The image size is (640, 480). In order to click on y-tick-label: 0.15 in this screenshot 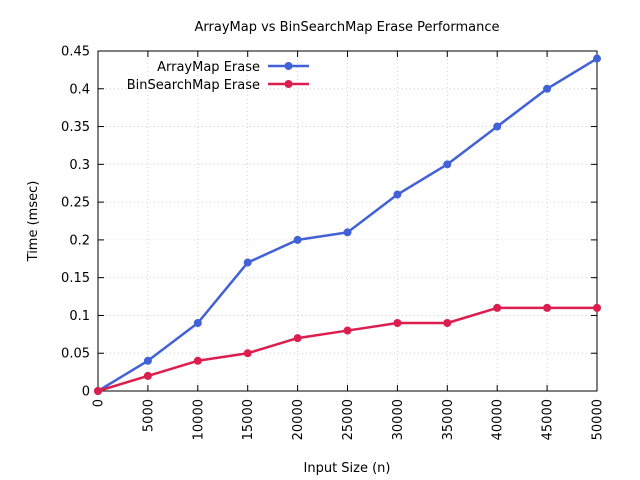, I will do `click(75, 278)`.